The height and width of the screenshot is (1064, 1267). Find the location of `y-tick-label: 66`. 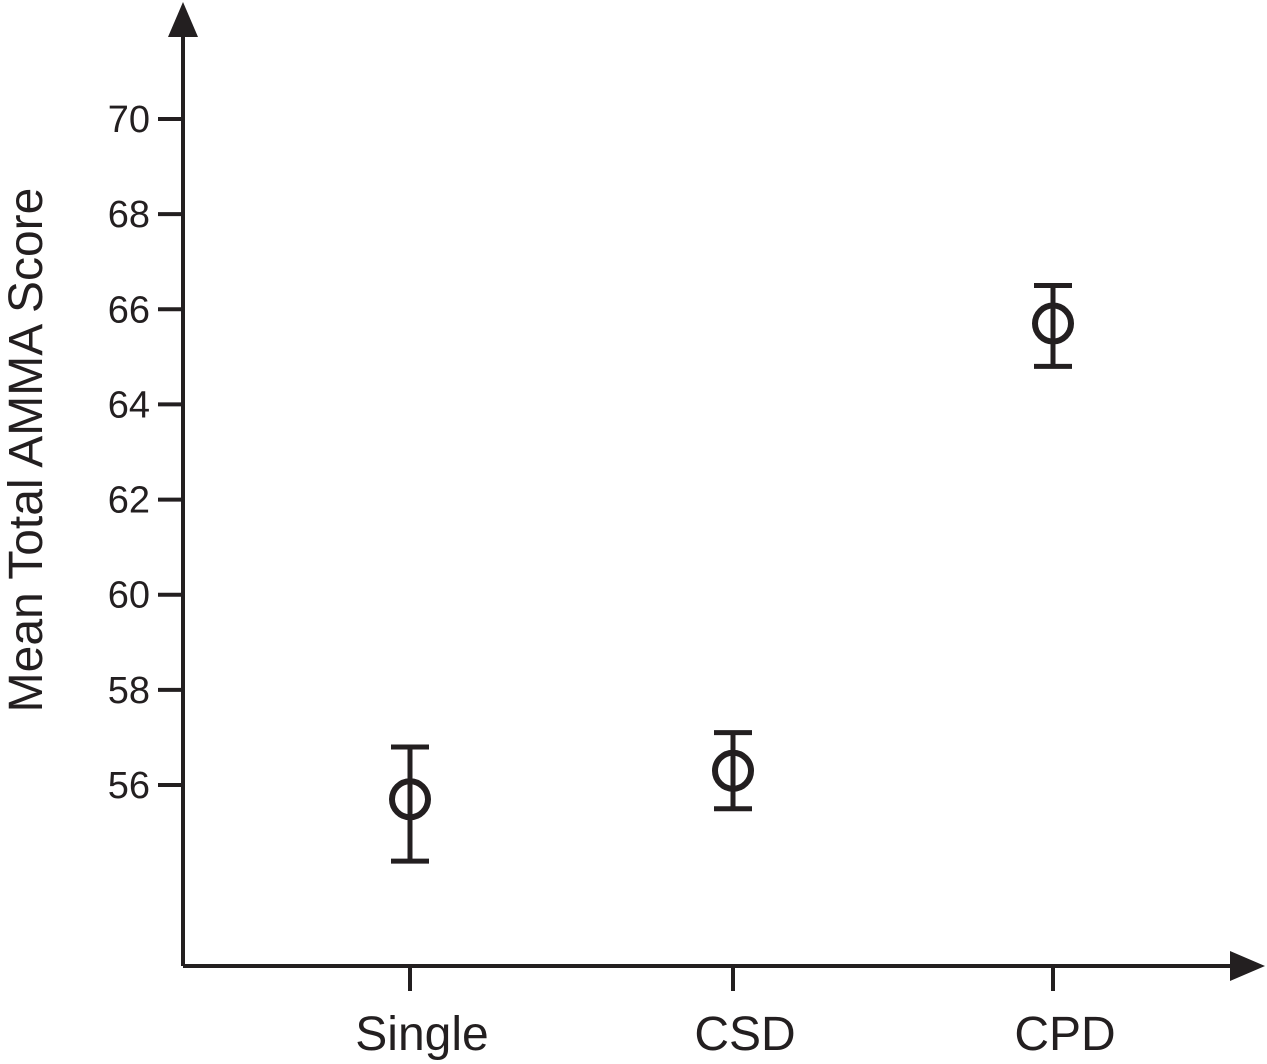

y-tick-label: 66 is located at coordinates (129, 310).